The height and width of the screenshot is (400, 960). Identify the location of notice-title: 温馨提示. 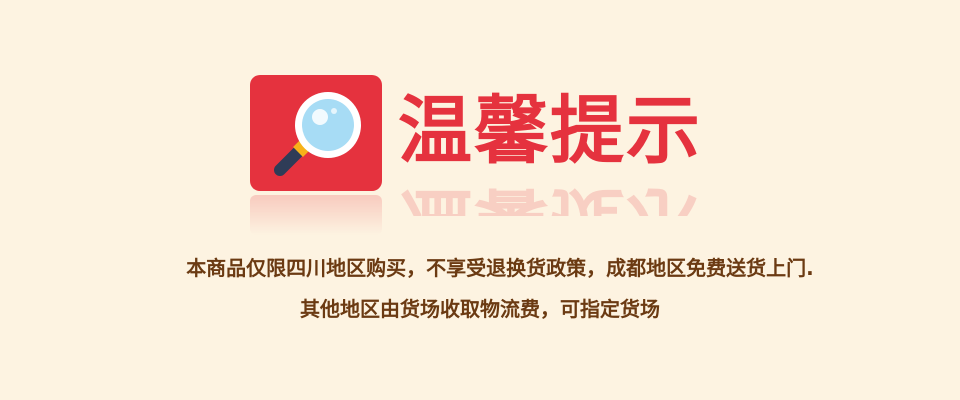
(550, 131).